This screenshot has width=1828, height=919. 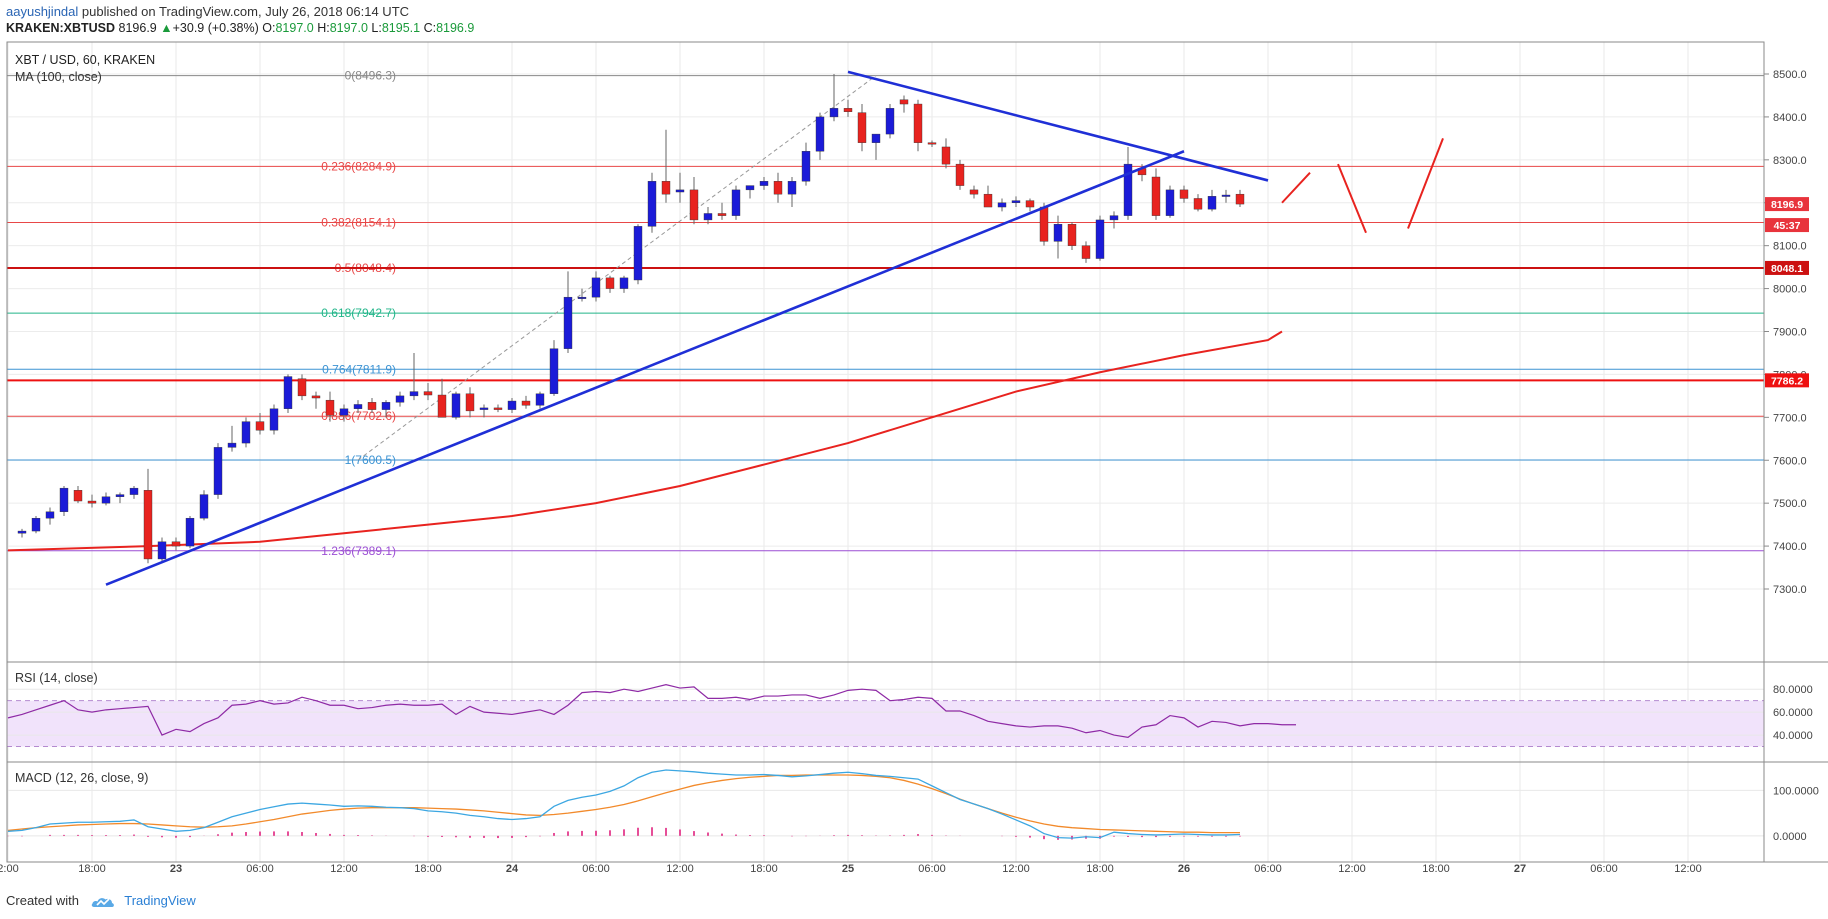 I want to click on created-with-label: Created with, so click(x=42, y=900).